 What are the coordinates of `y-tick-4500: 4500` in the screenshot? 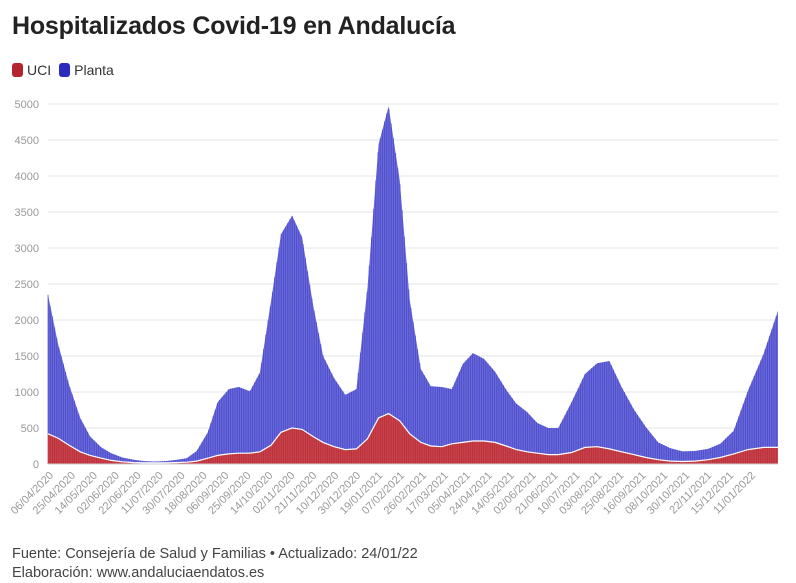 It's located at (27, 141).